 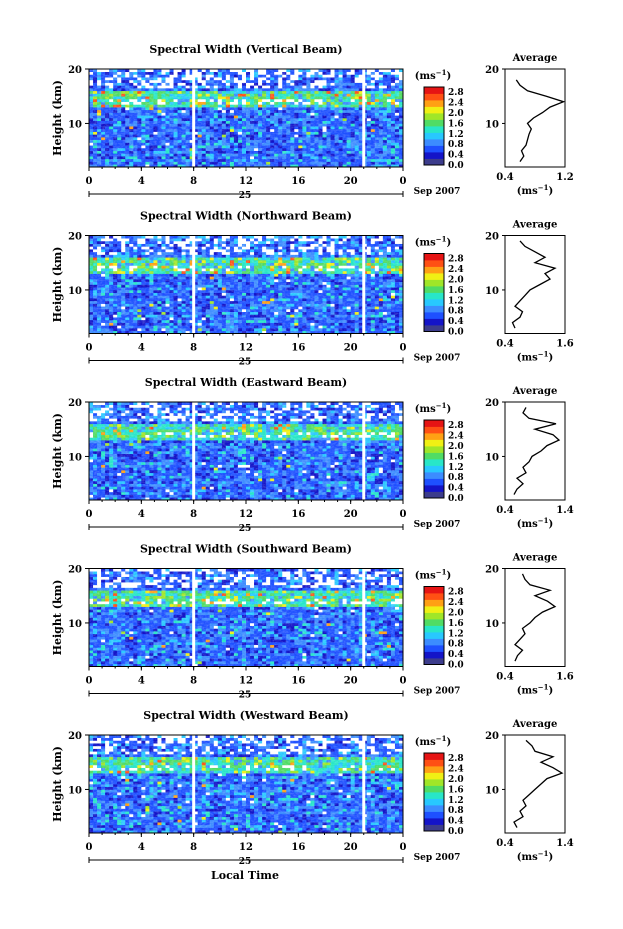 I want to click on colorbar-tick-label: 2.0, so click(x=456, y=114).